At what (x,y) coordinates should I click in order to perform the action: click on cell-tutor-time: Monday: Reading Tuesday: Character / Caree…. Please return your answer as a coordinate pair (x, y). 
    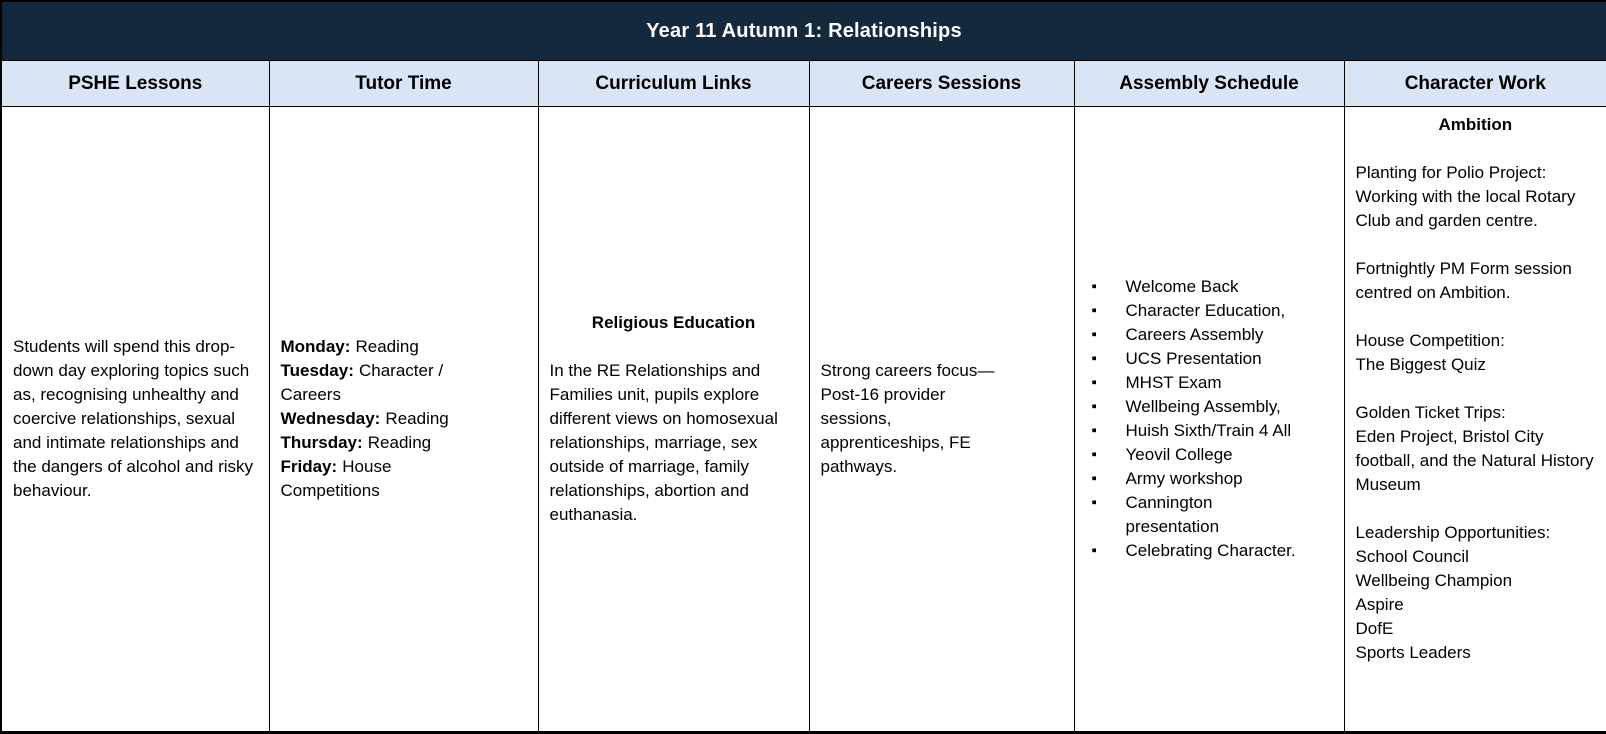
    Looking at the image, I should click on (403, 419).